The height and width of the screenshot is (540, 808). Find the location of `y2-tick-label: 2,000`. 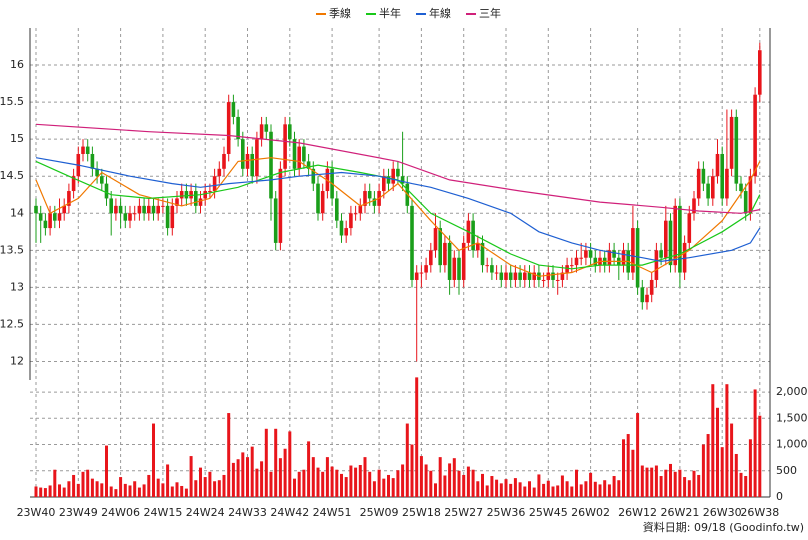

y2-tick-label: 2,000 is located at coordinates (792, 391).